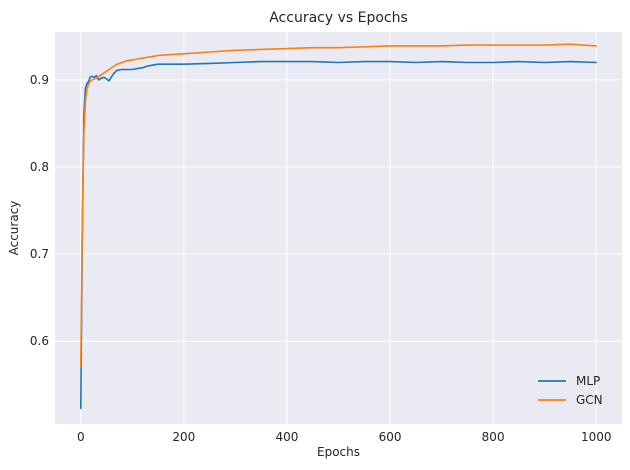 Image resolution: width=630 pixels, height=470 pixels. What do you see at coordinates (183, 437) in the screenshot?
I see `x-tick-label: 200` at bounding box center [183, 437].